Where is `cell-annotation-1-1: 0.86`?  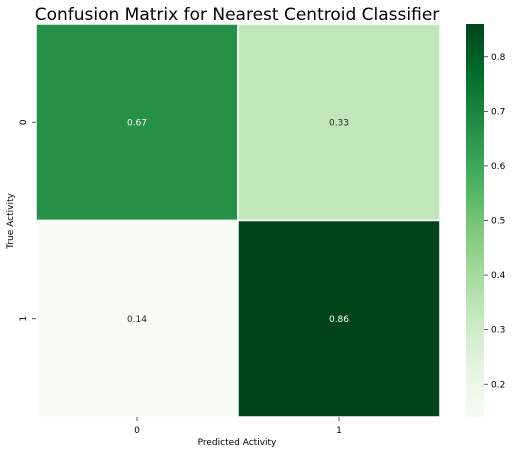
cell-annotation-1-1: 0.86 is located at coordinates (339, 320).